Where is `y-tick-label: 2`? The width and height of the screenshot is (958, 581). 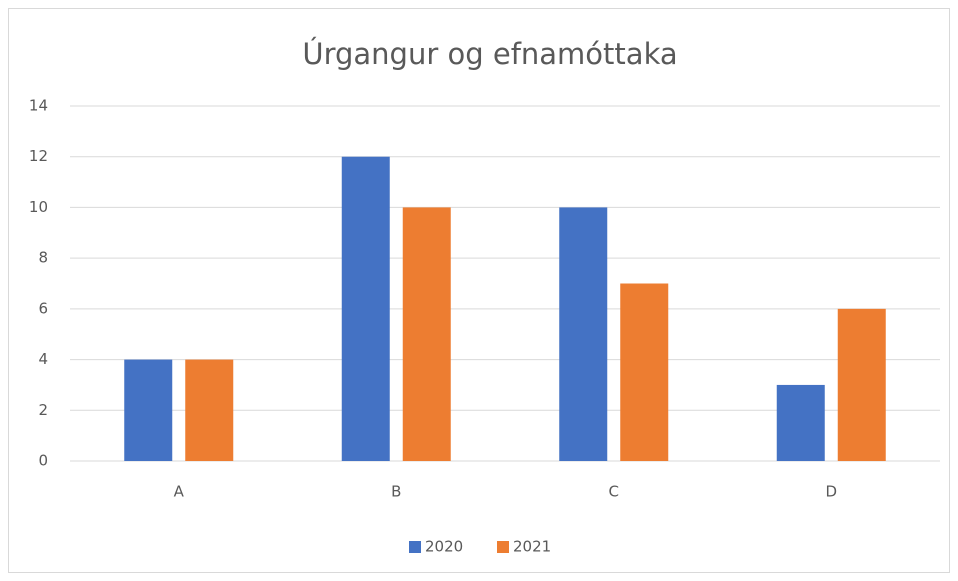 y-tick-label: 2 is located at coordinates (43, 410).